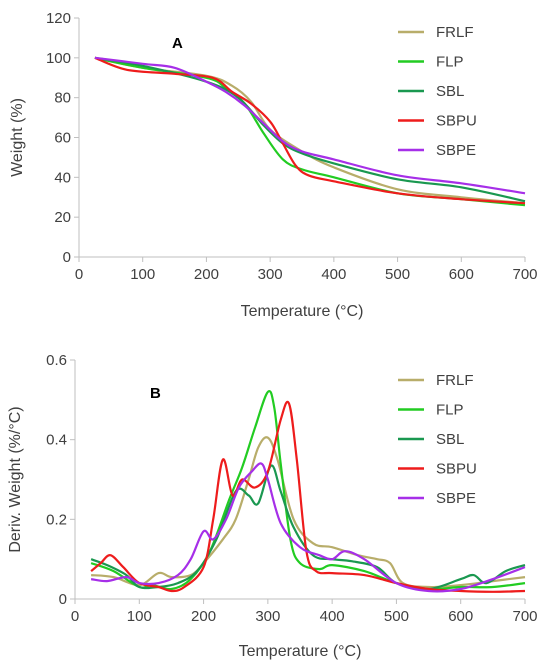 The width and height of the screenshot is (550, 667). What do you see at coordinates (62, 217) in the screenshot?
I see `y-tick-label: 20` at bounding box center [62, 217].